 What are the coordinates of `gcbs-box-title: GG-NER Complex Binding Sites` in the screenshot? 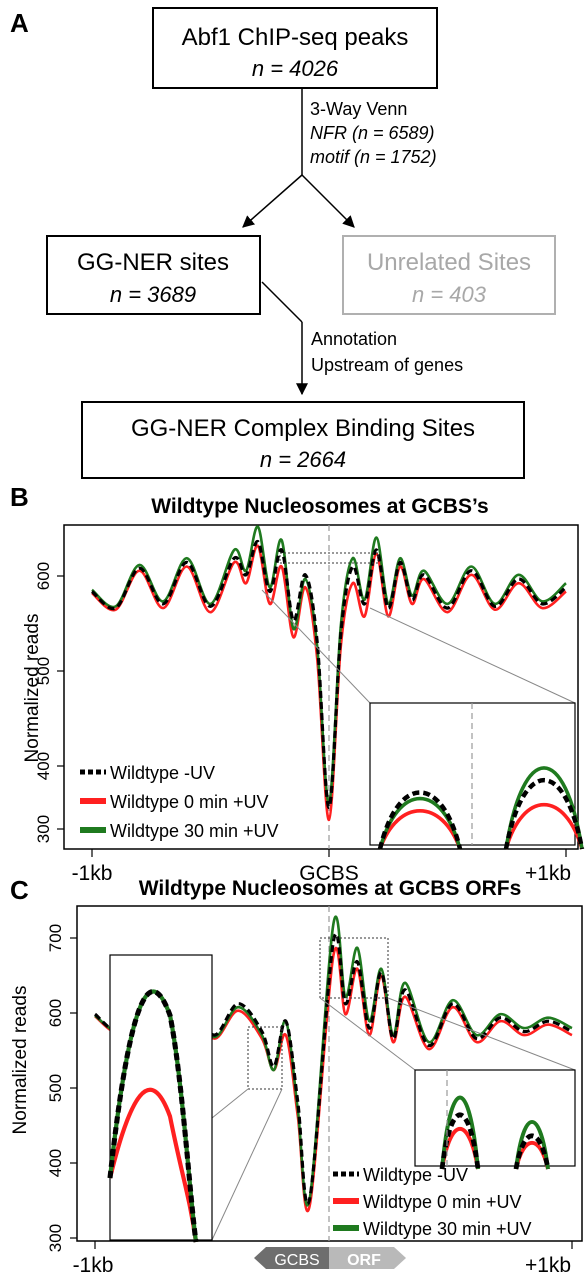 It's located at (303, 428).